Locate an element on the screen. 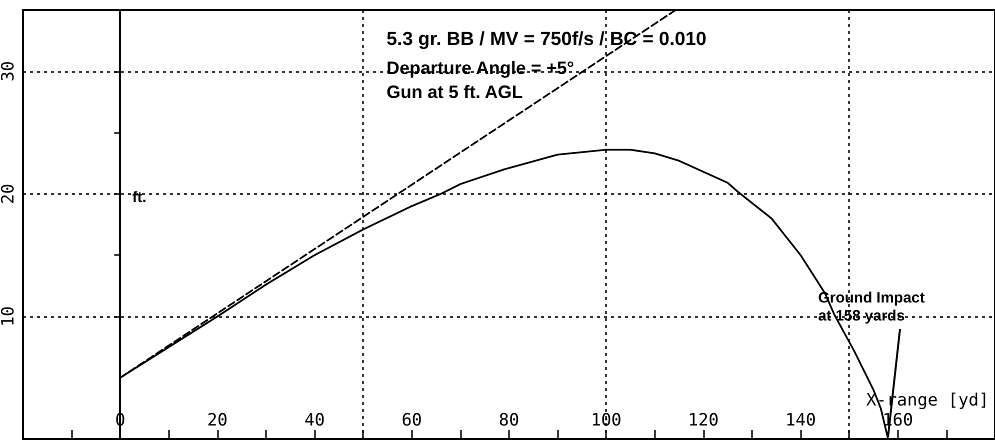 This screenshot has height=440, width=995. y-axis-title: ft. is located at coordinates (139, 197).